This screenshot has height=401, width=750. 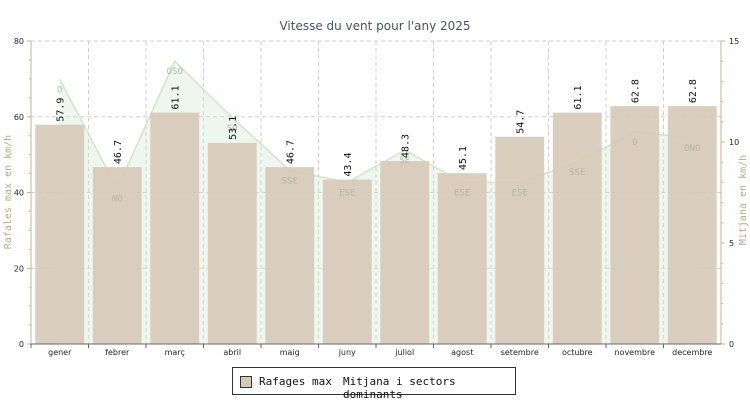 I want to click on sector-label: SO, so click(x=232, y=129).